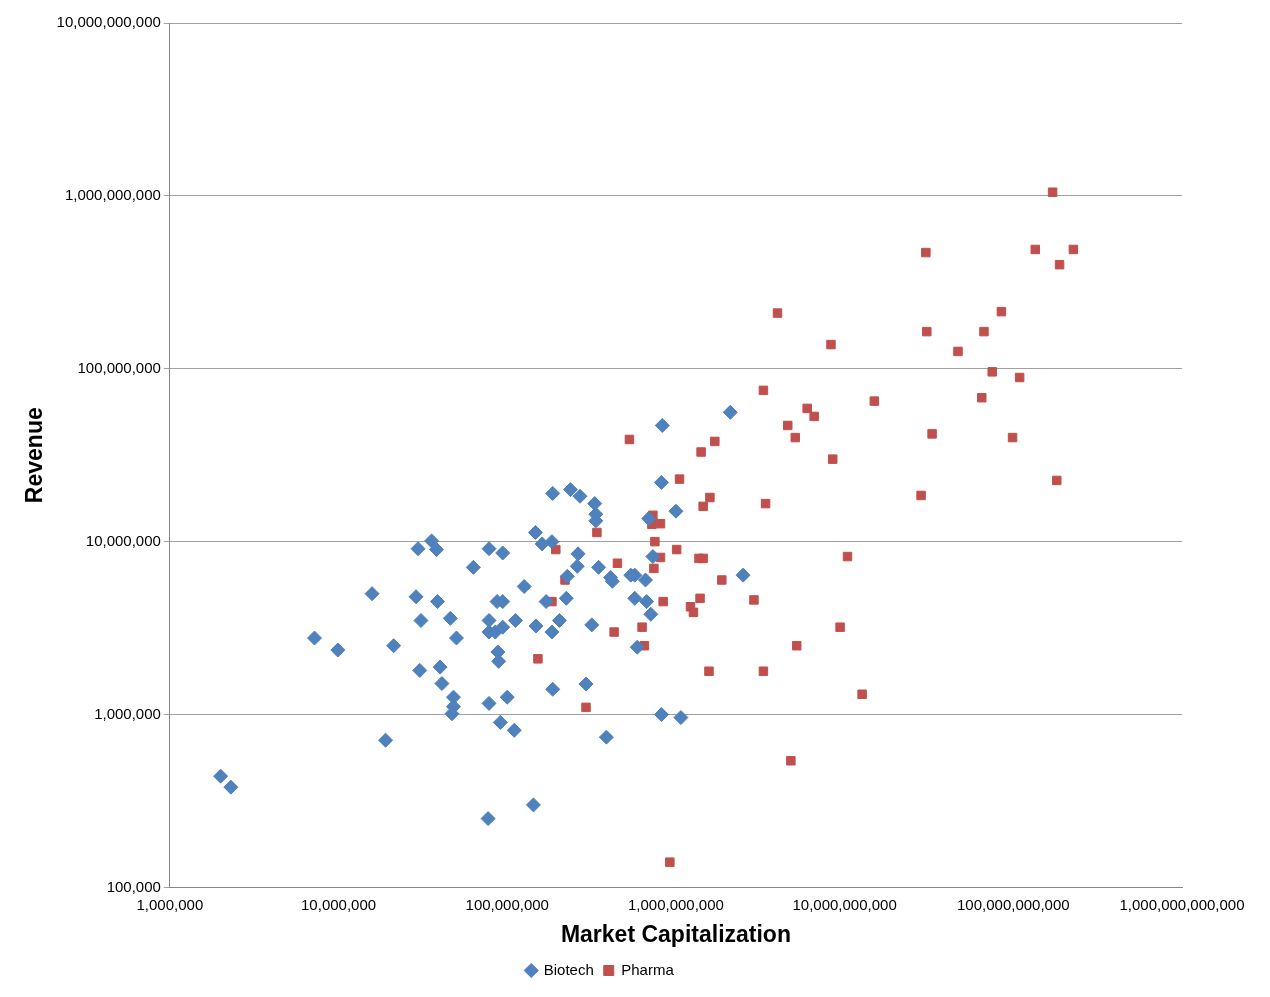 The height and width of the screenshot is (997, 1270). Describe the element at coordinates (1182, 904) in the screenshot. I see `x-tick-label: 1,000,000,000,000` at that location.